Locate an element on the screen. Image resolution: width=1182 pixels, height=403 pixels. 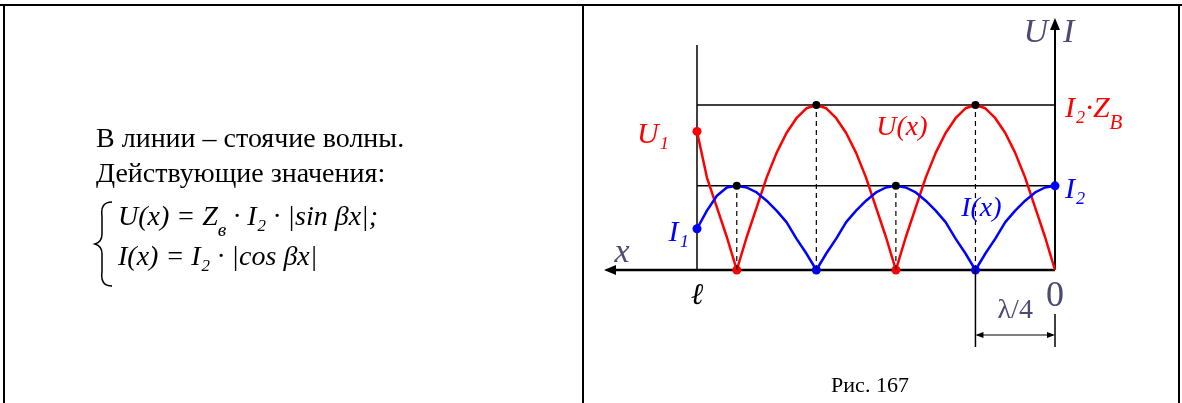
text: λ/4 is located at coordinates (1015, 308).